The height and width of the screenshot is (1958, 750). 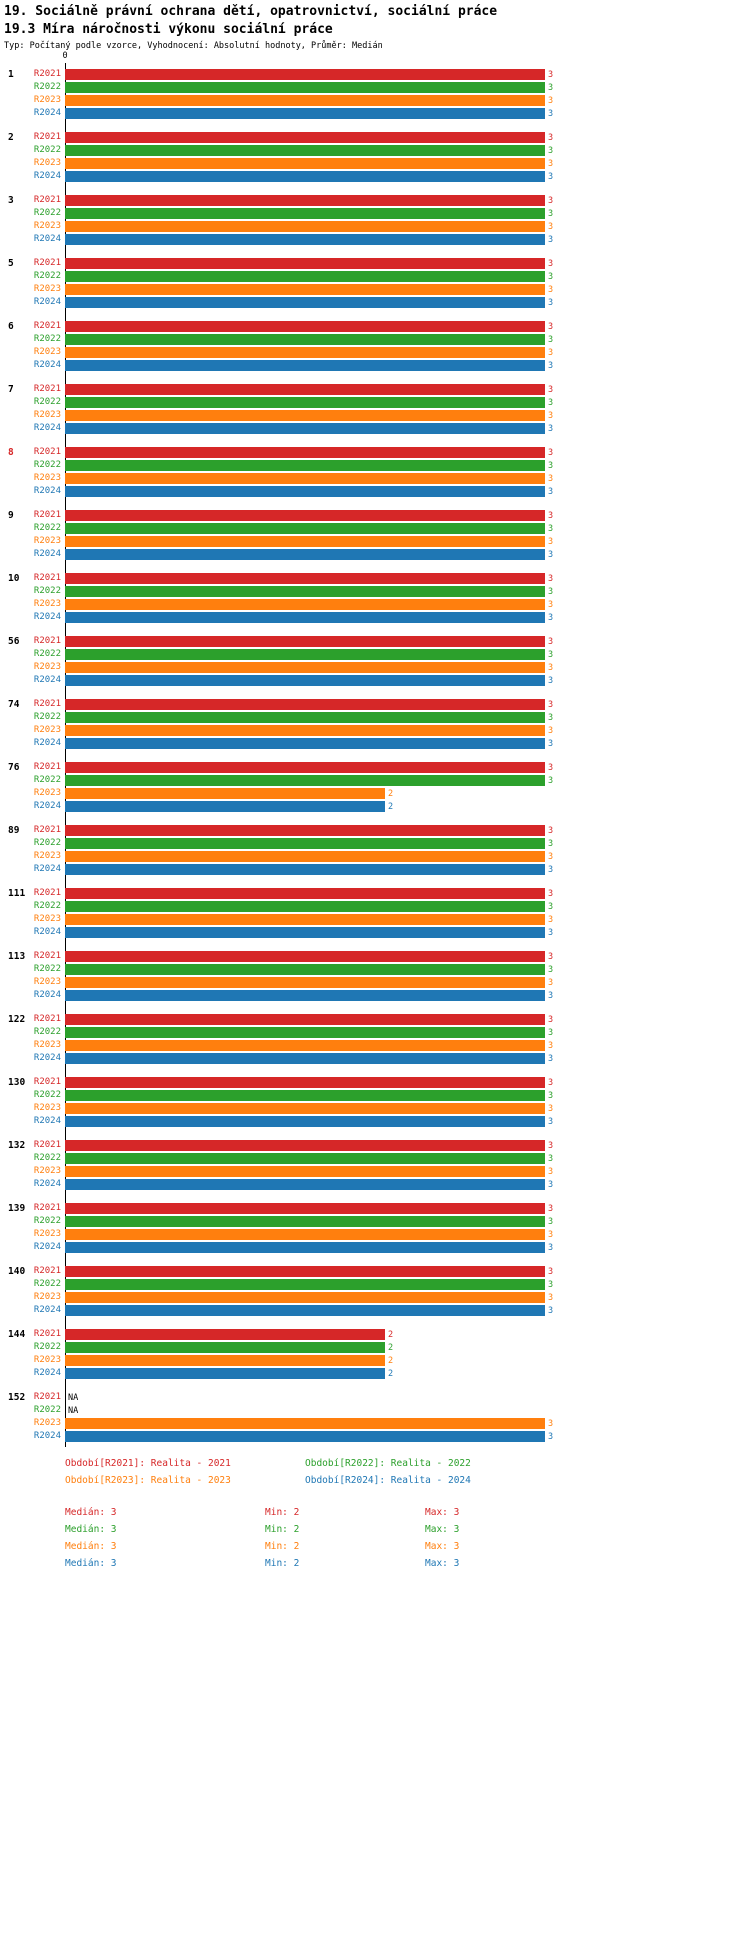 I want to click on group-label: 3, so click(x=11, y=200).